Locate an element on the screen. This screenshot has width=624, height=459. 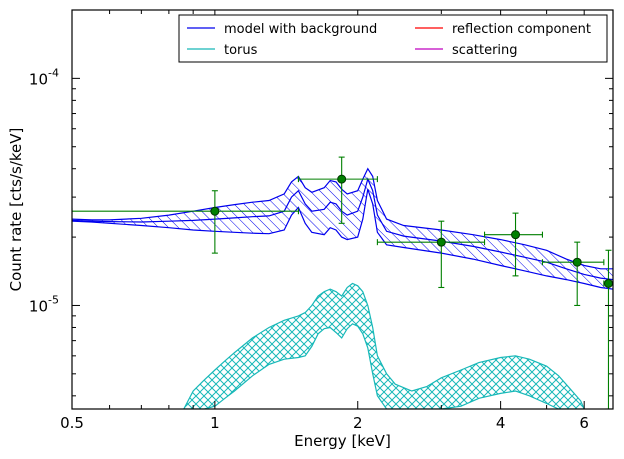
y-tick-exponent: -4 is located at coordinates (53, 72).